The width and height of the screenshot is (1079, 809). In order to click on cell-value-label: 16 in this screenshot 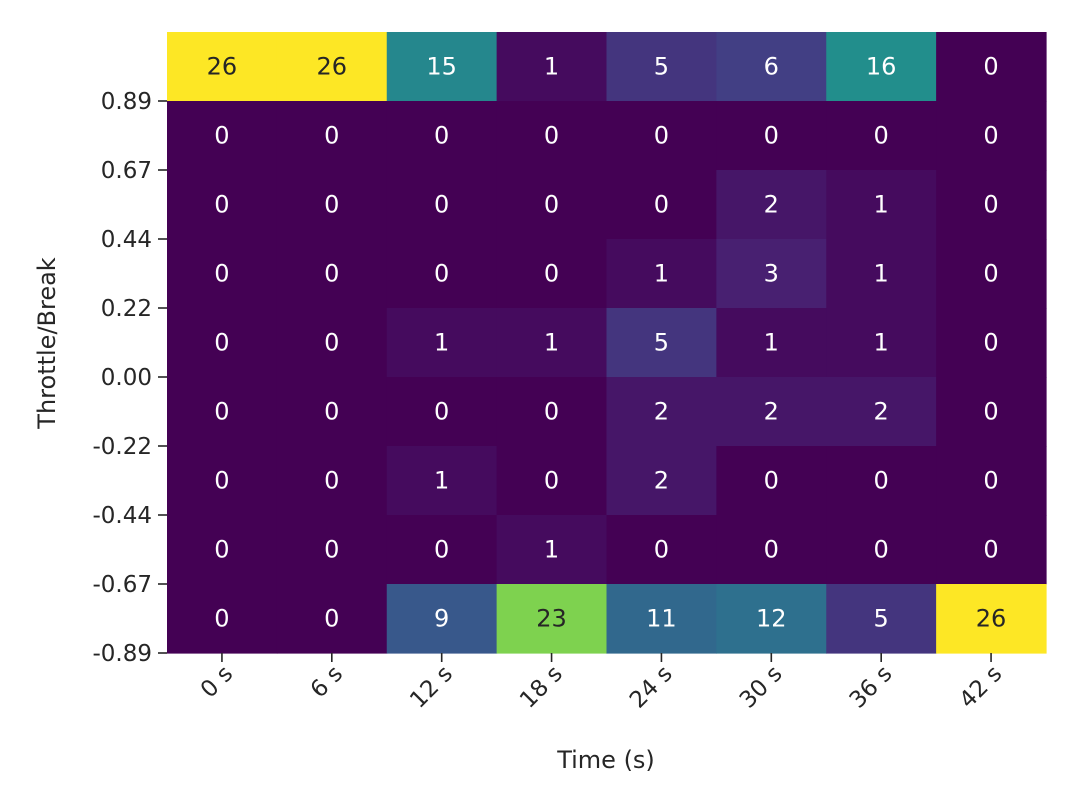, I will do `click(881, 67)`.